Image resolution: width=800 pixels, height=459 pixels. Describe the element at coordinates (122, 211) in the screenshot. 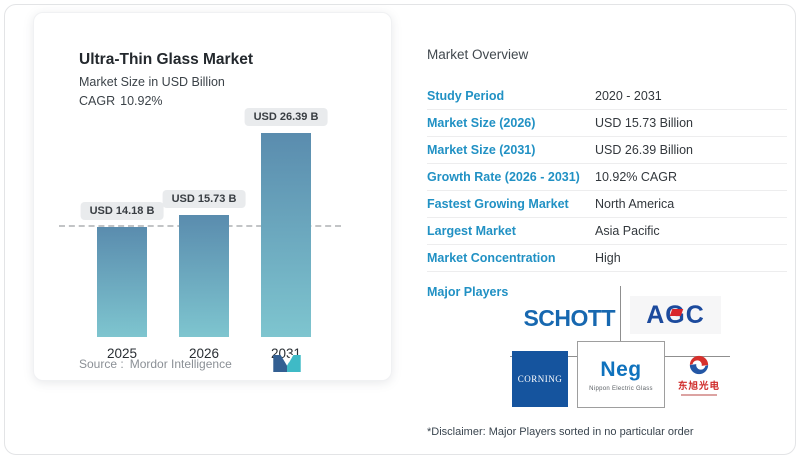

I see `bar-value-badge: USD 14.18 B` at that location.